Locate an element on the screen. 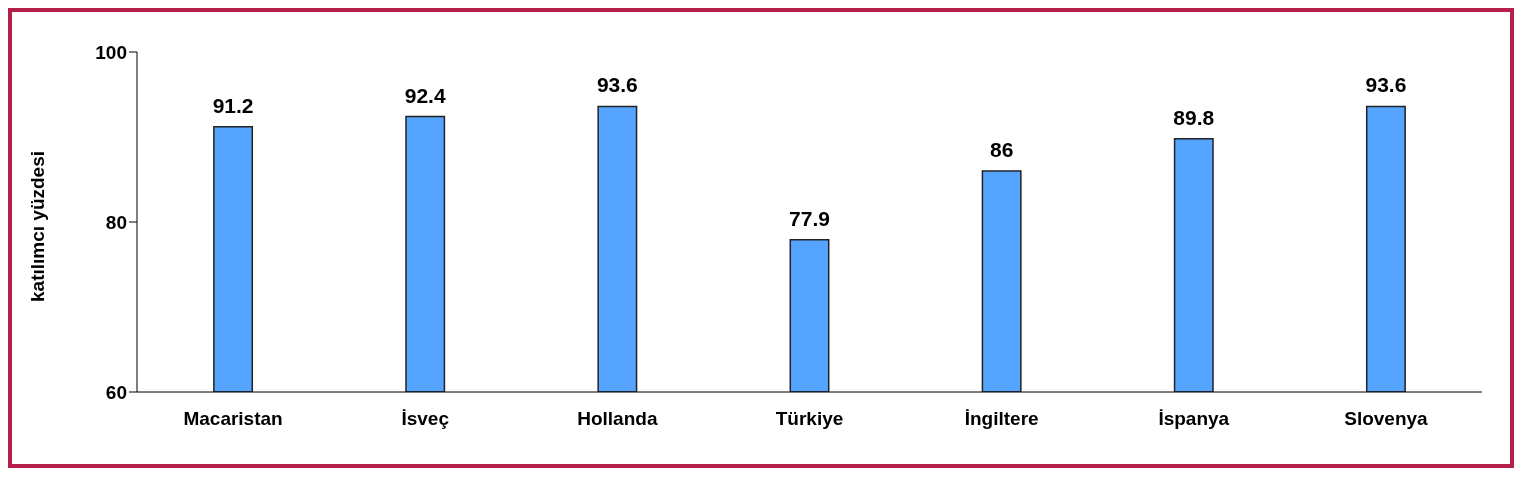  y-axis-title: katılımcı yüzdesi is located at coordinates (37, 226).